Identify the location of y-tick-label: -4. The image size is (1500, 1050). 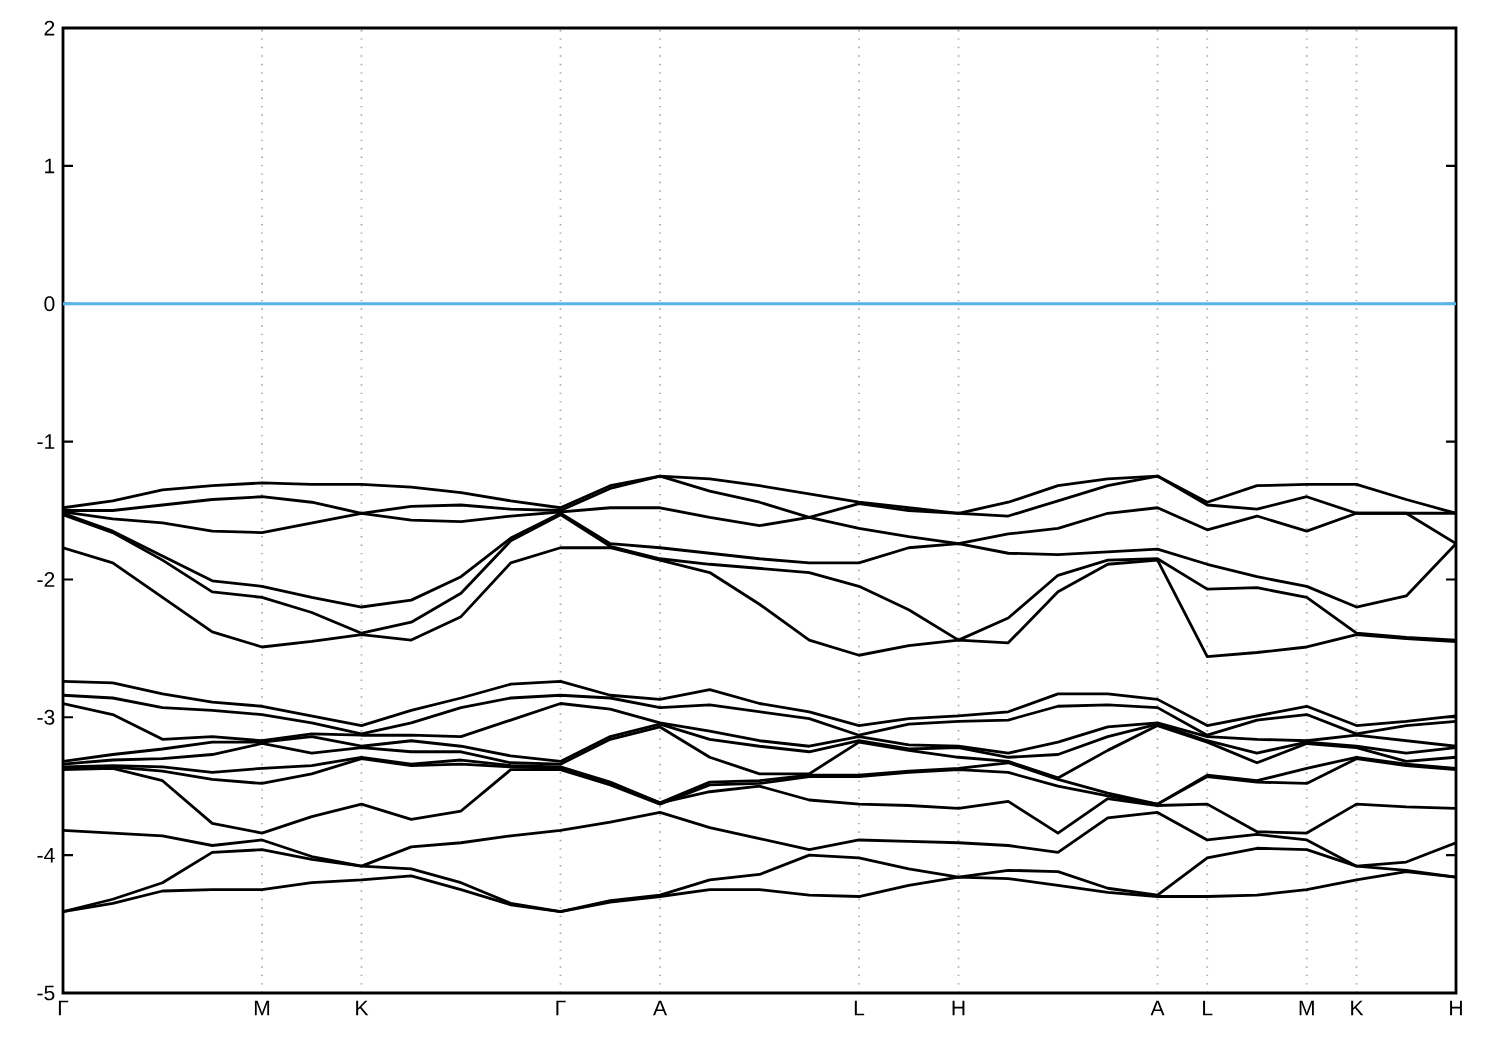
(46, 855).